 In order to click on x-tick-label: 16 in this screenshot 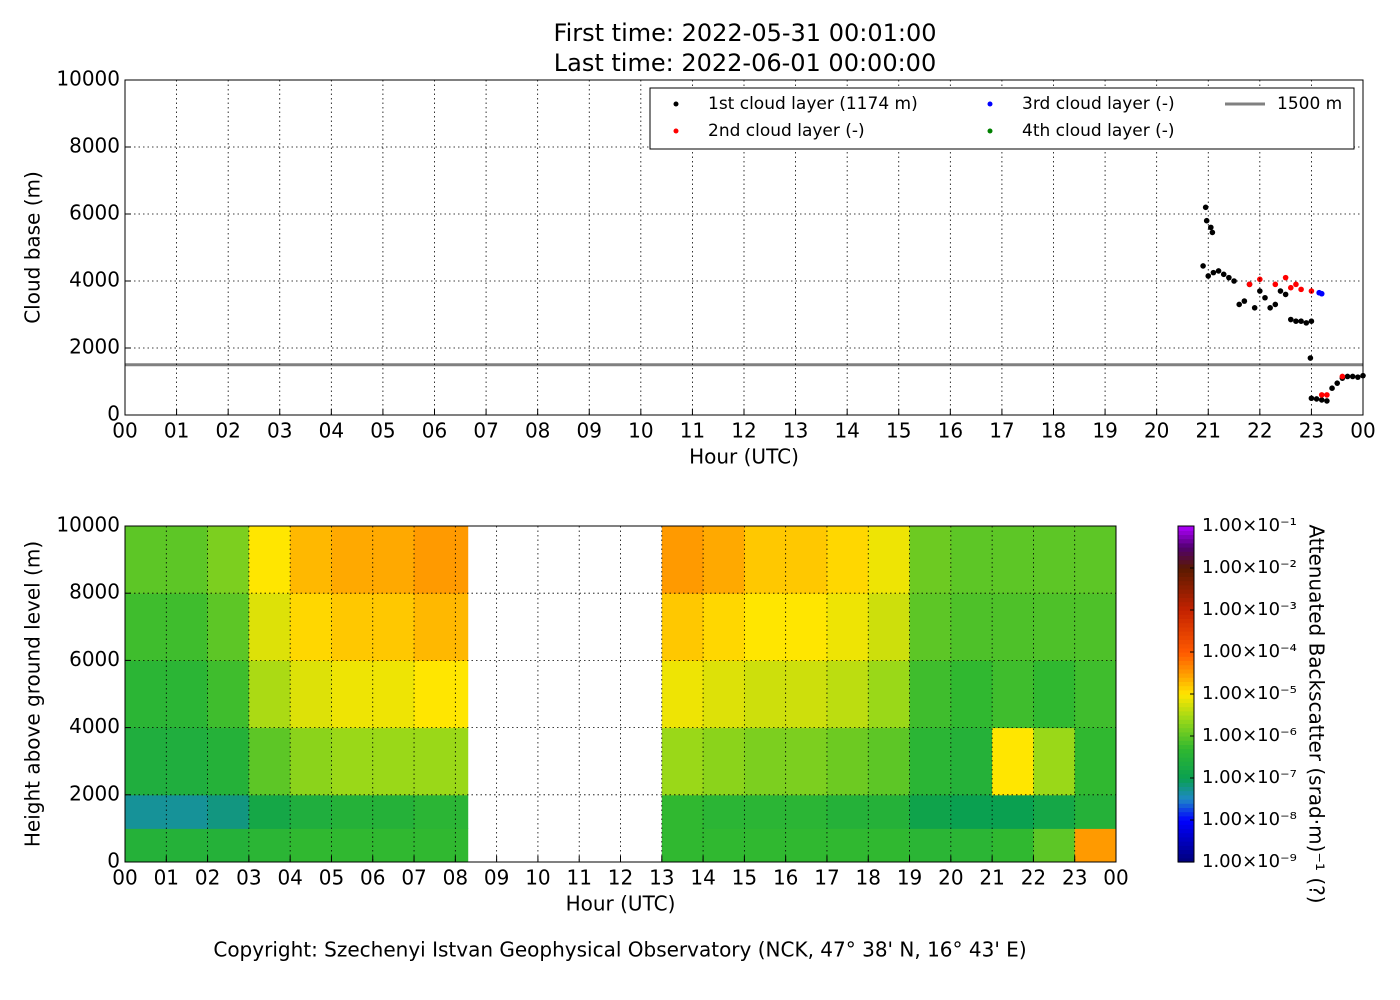, I will do `click(950, 431)`.